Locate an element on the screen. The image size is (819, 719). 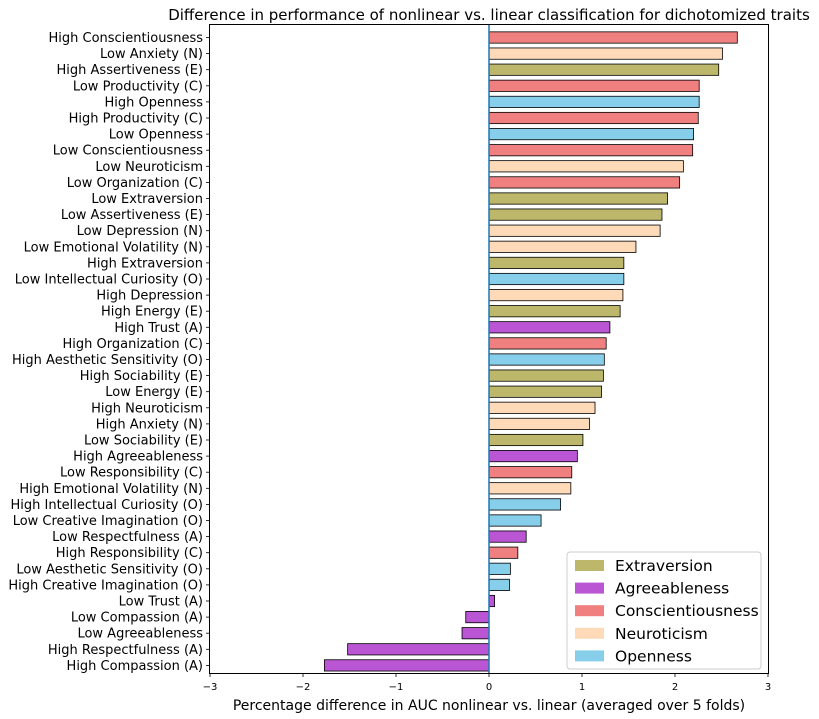
category-label: Low Neuroticism is located at coordinates (149, 167).